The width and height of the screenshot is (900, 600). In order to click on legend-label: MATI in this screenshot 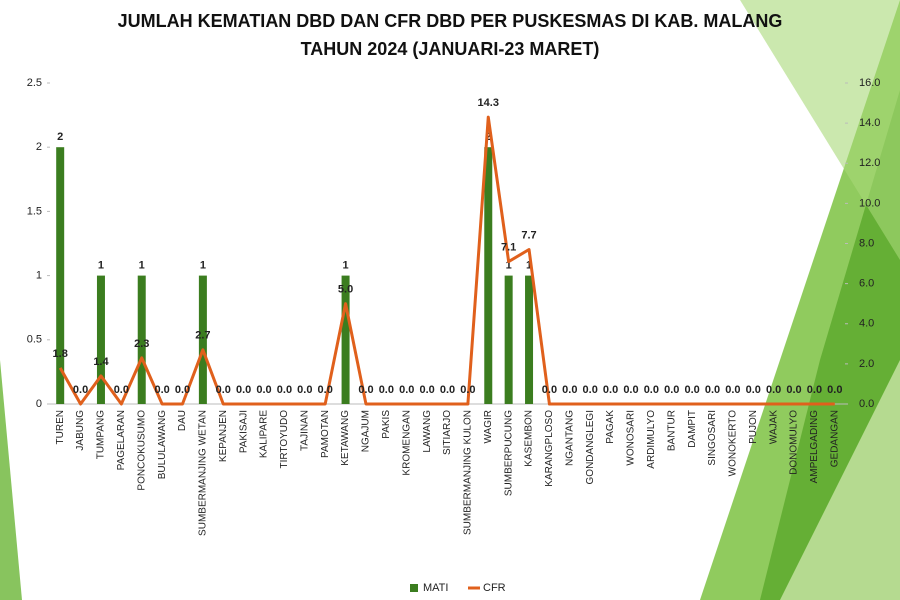, I will do `click(435, 588)`.